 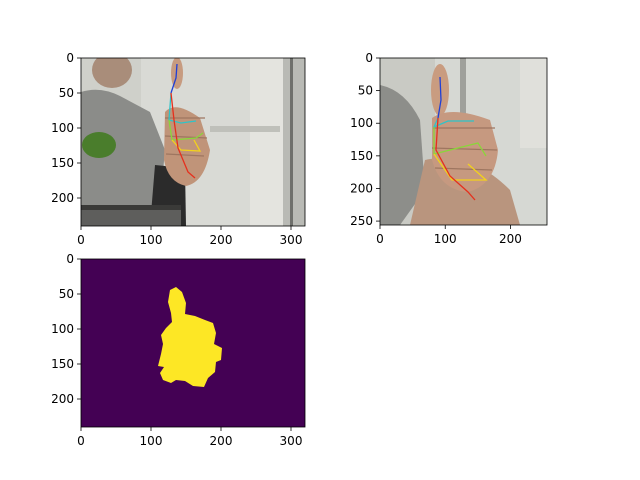 I want to click on mask-x-tick-label: 300, so click(x=291, y=441).